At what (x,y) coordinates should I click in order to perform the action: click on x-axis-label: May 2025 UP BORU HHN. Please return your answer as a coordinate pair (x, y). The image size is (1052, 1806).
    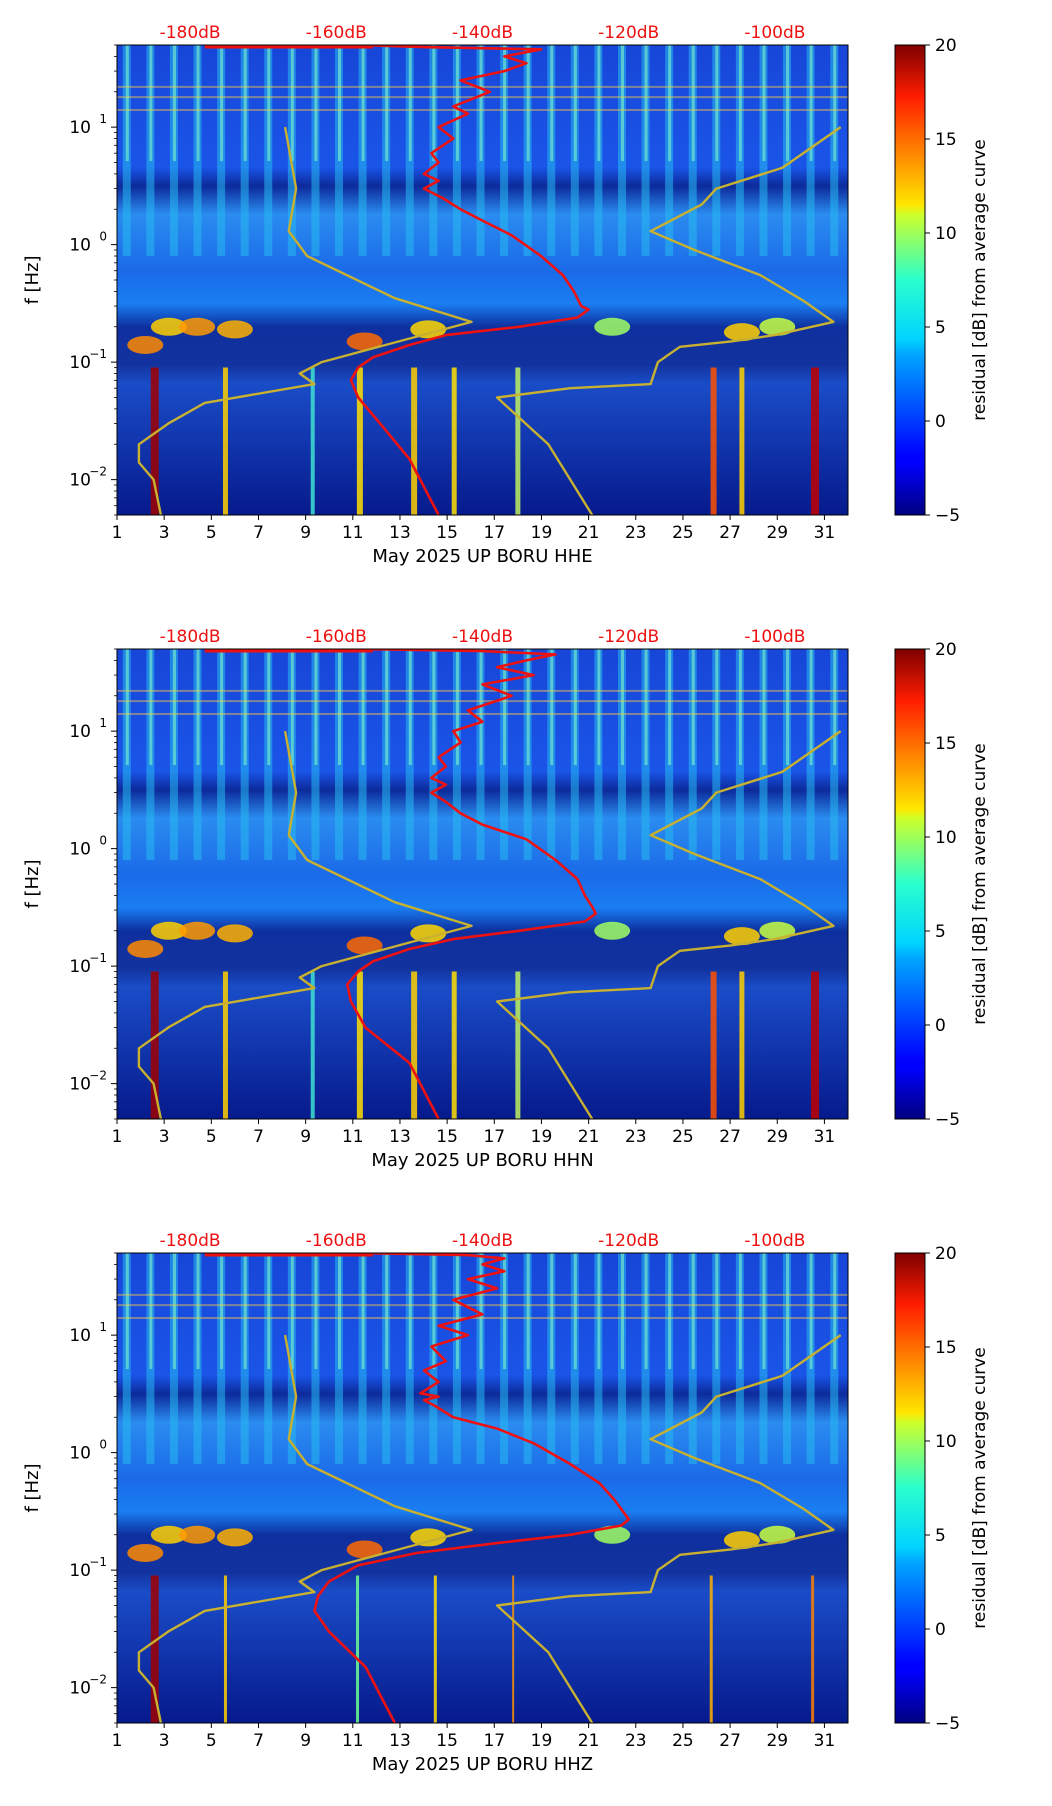
    Looking at the image, I should click on (482, 1160).